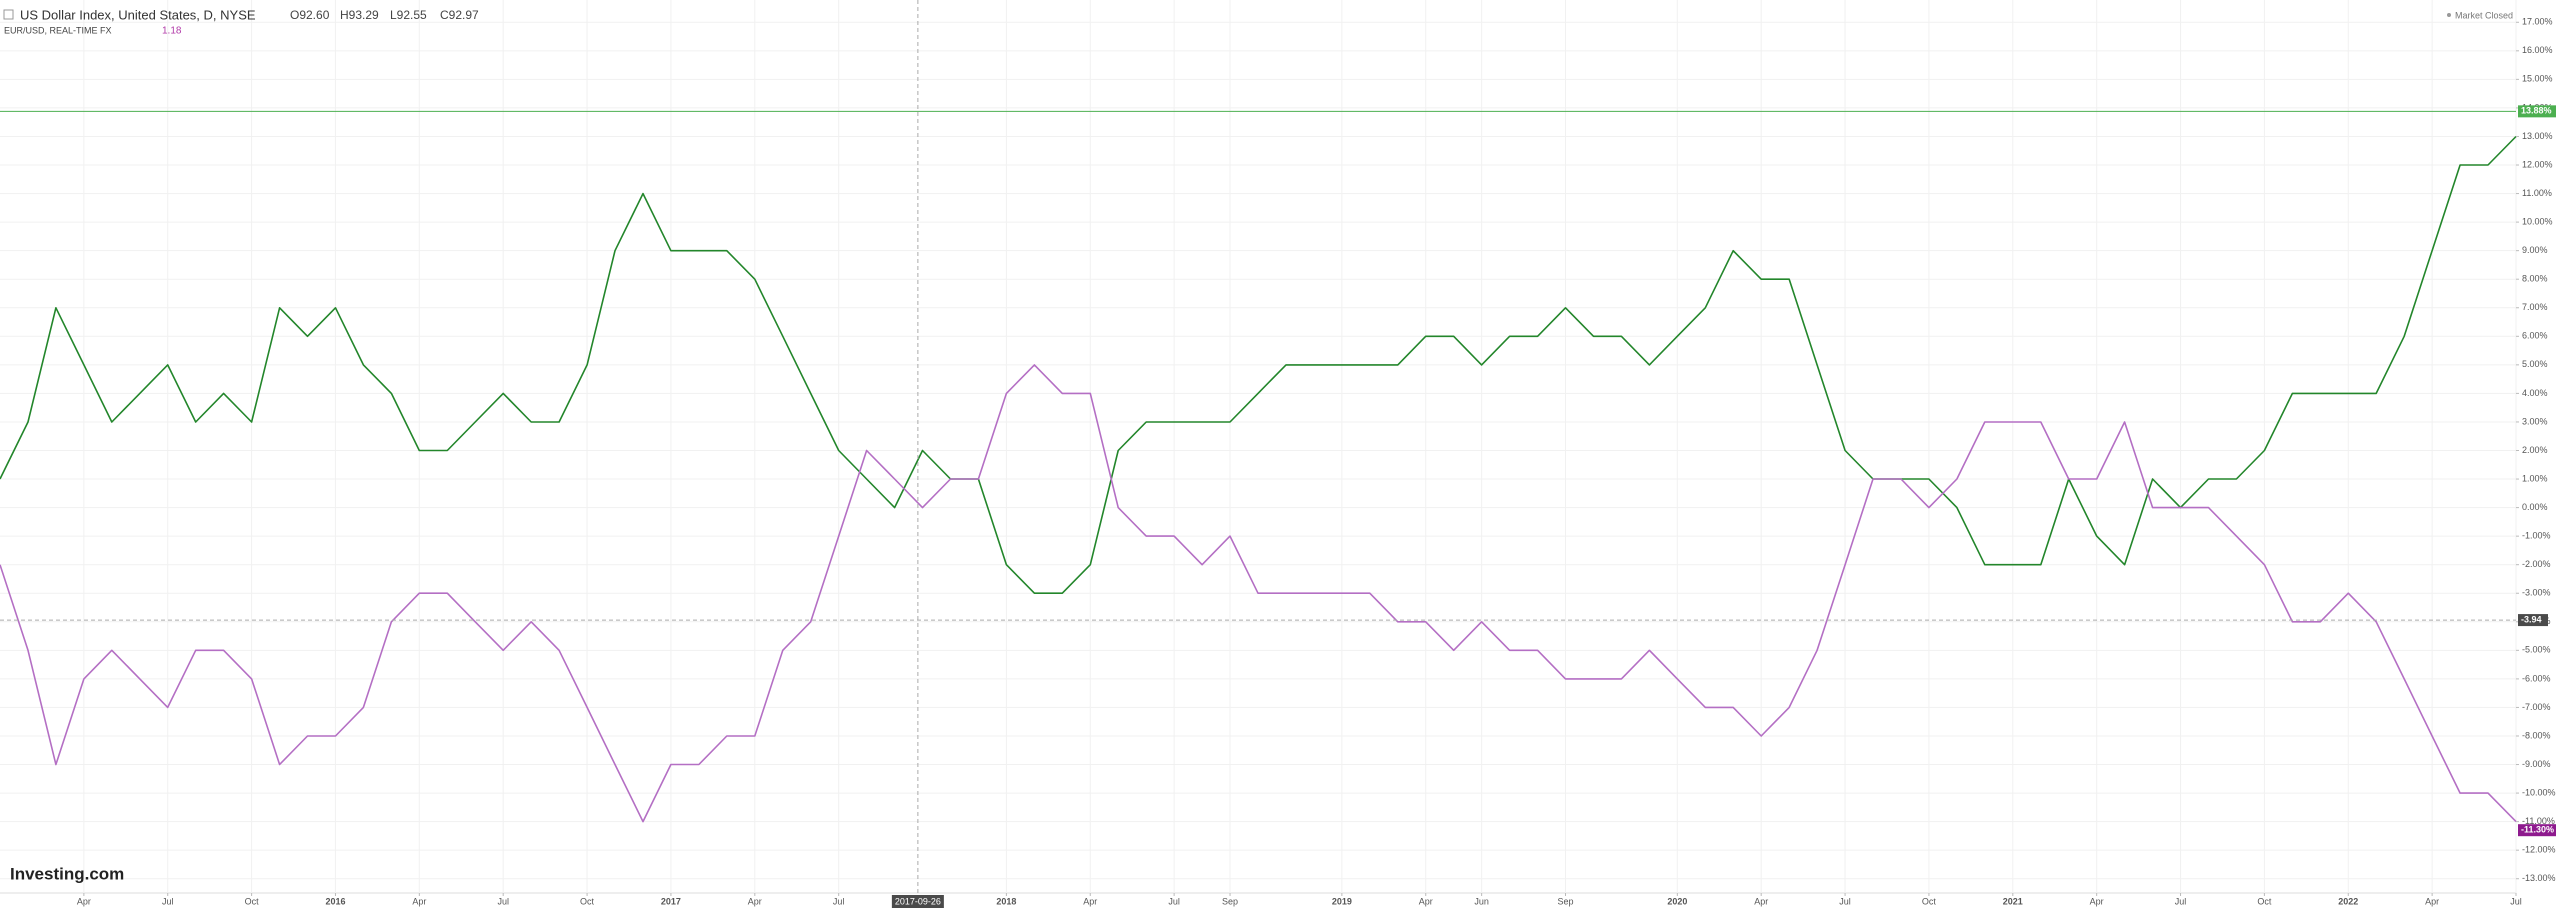 The image size is (2560, 911). What do you see at coordinates (671, 901) in the screenshot?
I see `x-tick-label: 2017` at bounding box center [671, 901].